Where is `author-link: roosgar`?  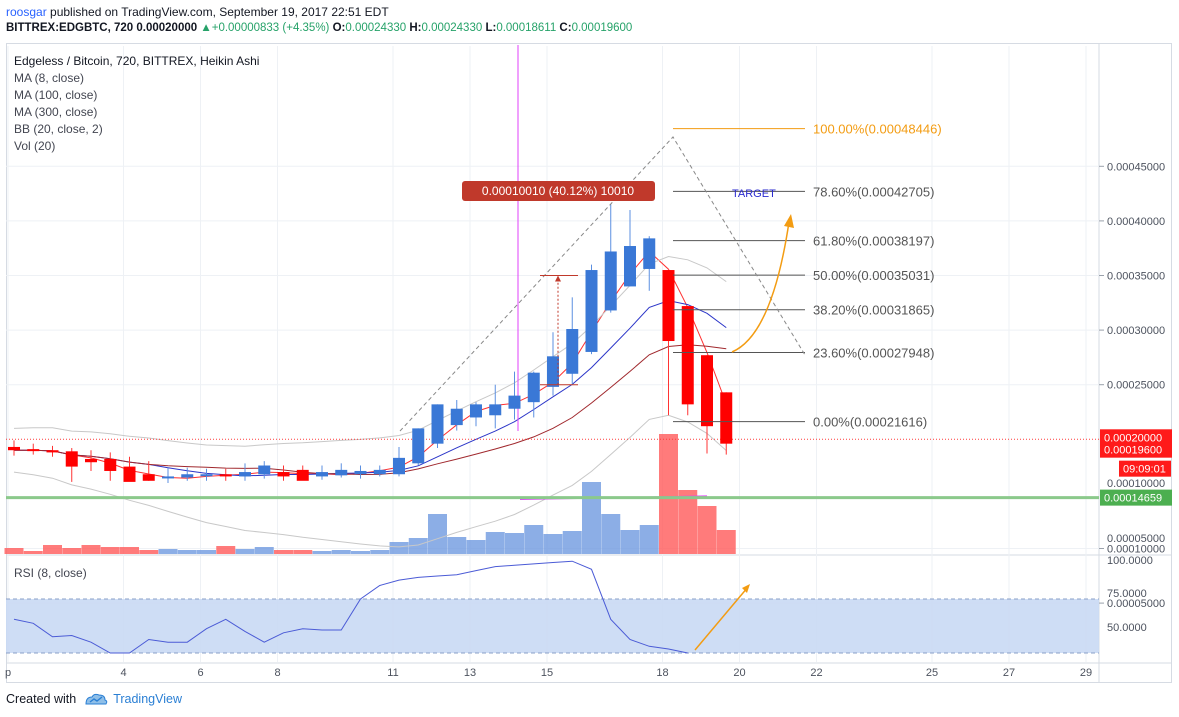 author-link: roosgar is located at coordinates (26, 12).